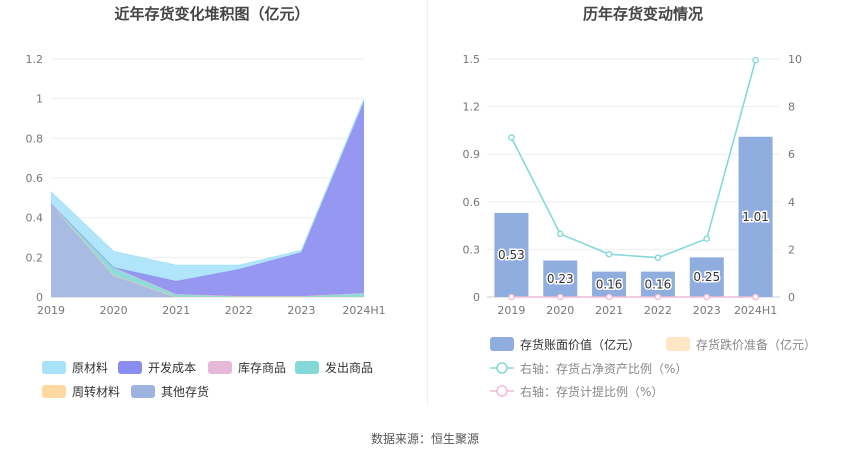 The width and height of the screenshot is (850, 459). I want to click on right-left-axis-tick: 0.6, so click(472, 202).